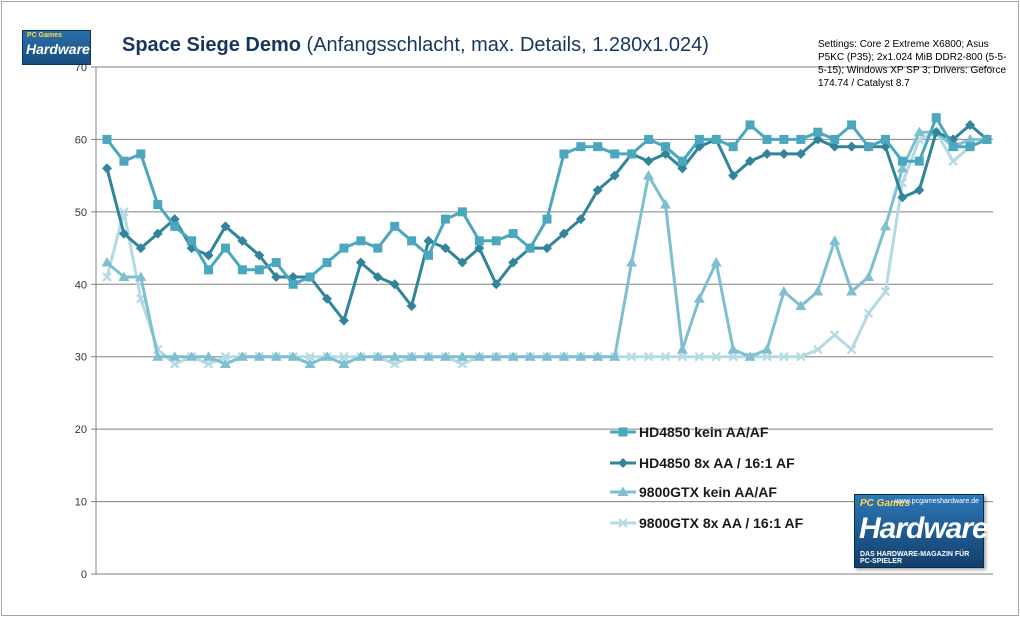 This screenshot has height=617, width=1020. I want to click on y-tick-label: 30, so click(81, 358).